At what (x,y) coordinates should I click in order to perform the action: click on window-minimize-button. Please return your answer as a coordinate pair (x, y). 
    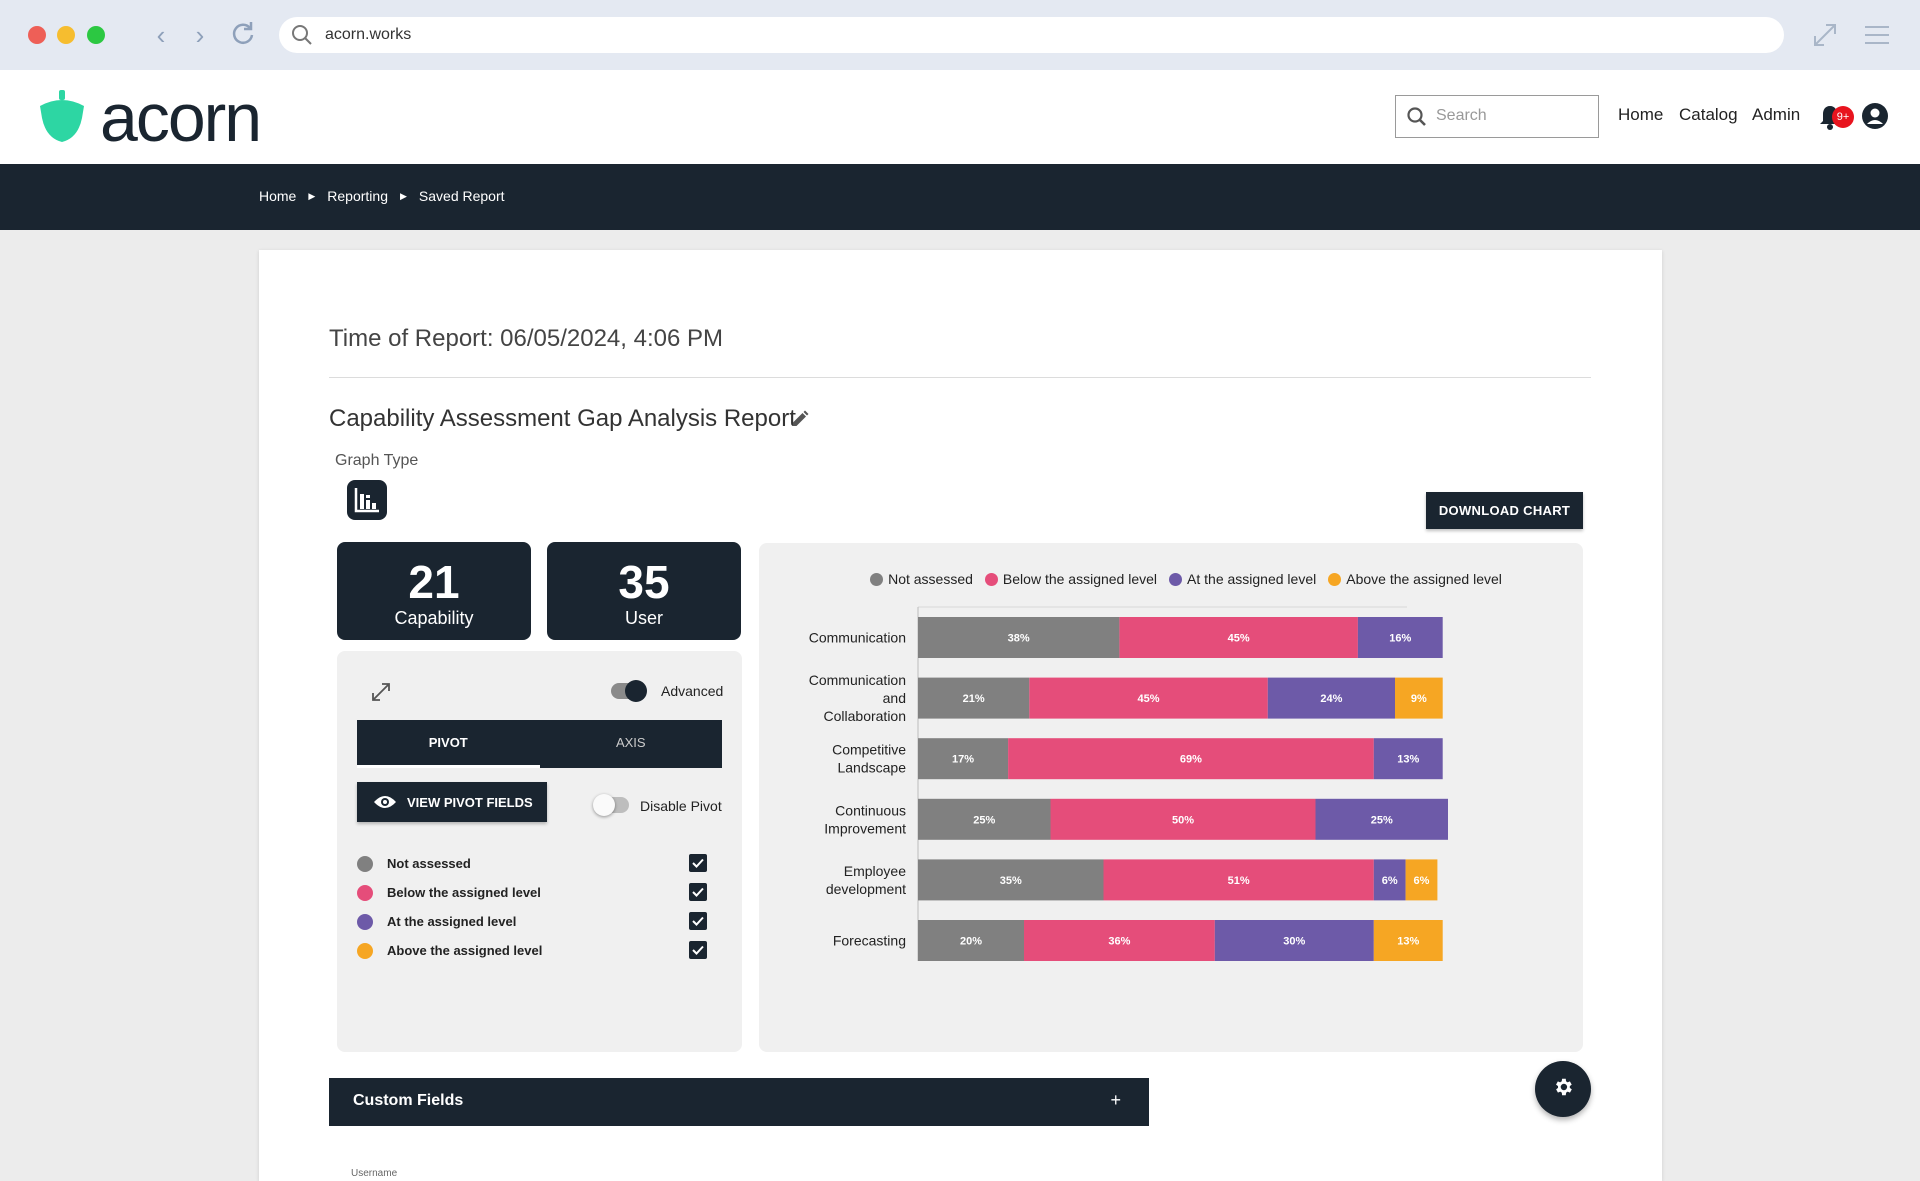
    Looking at the image, I should click on (66, 35).